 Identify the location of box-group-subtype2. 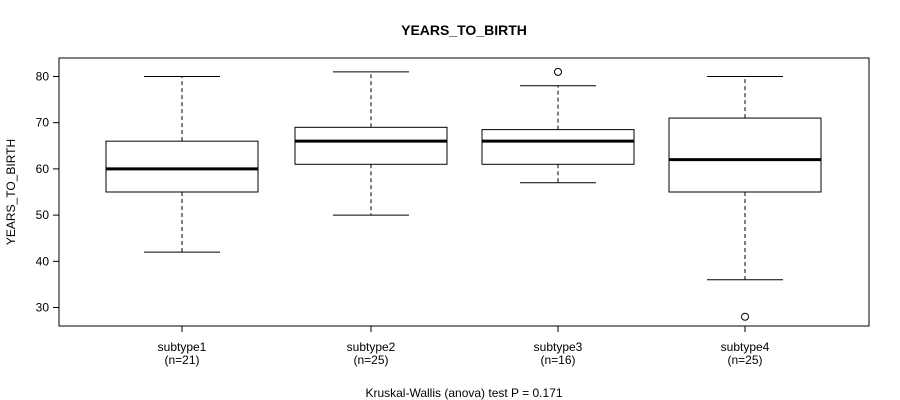
(371, 143).